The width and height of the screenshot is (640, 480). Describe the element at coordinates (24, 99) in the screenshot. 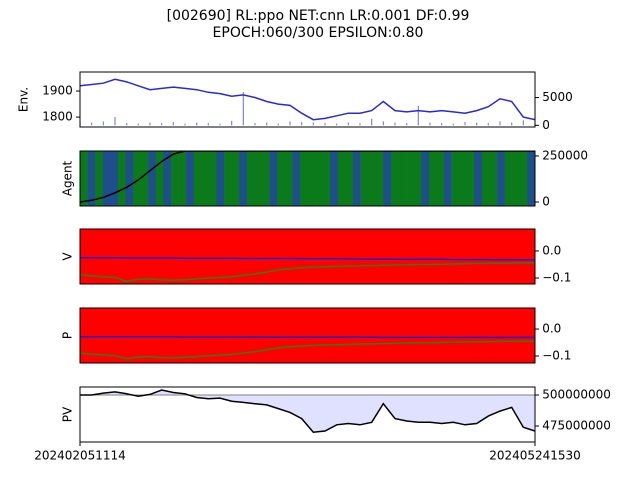

I see `y-axis-label: Env.` at that location.